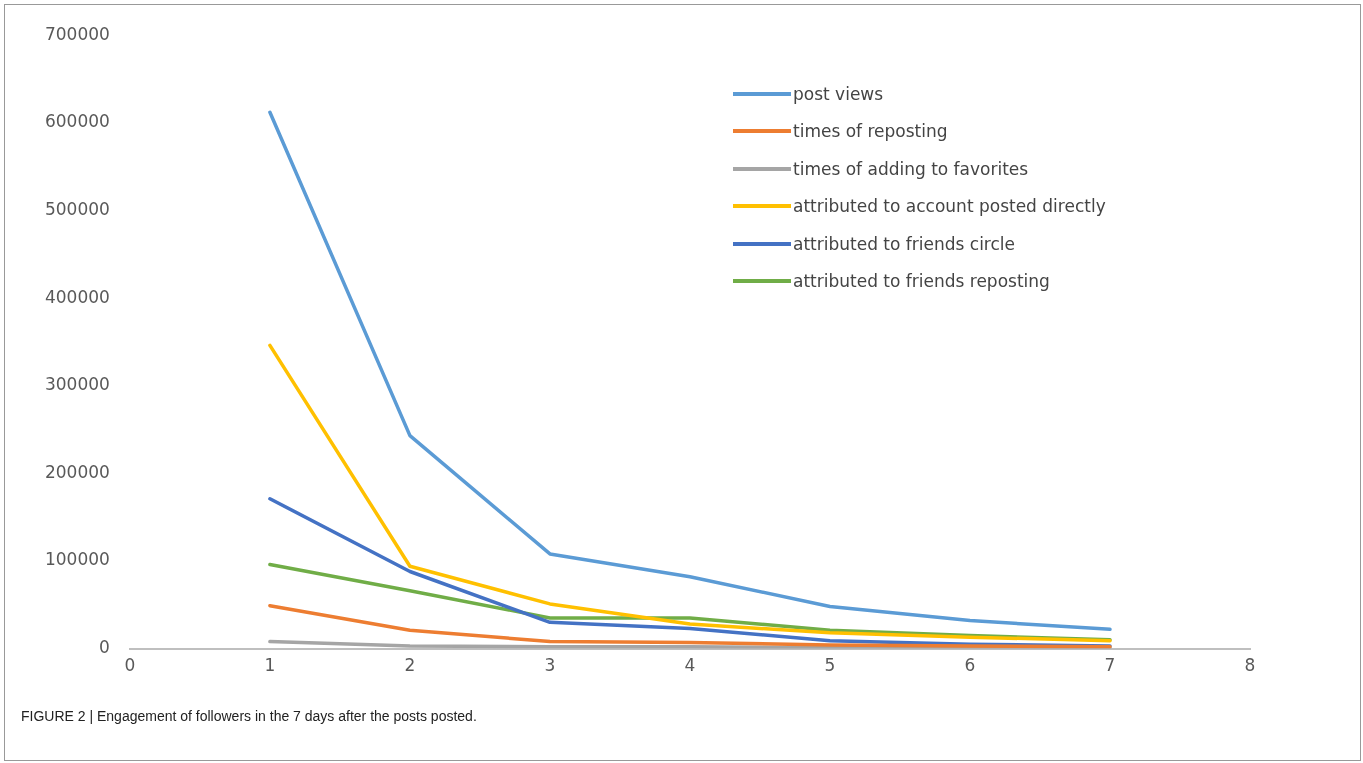 The image size is (1363, 763). I want to click on y-tick-label: 200000, so click(77, 471).